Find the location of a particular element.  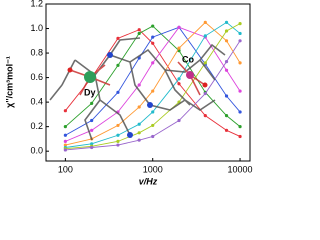

x-axis-label: v/Hz is located at coordinates (148, 181).